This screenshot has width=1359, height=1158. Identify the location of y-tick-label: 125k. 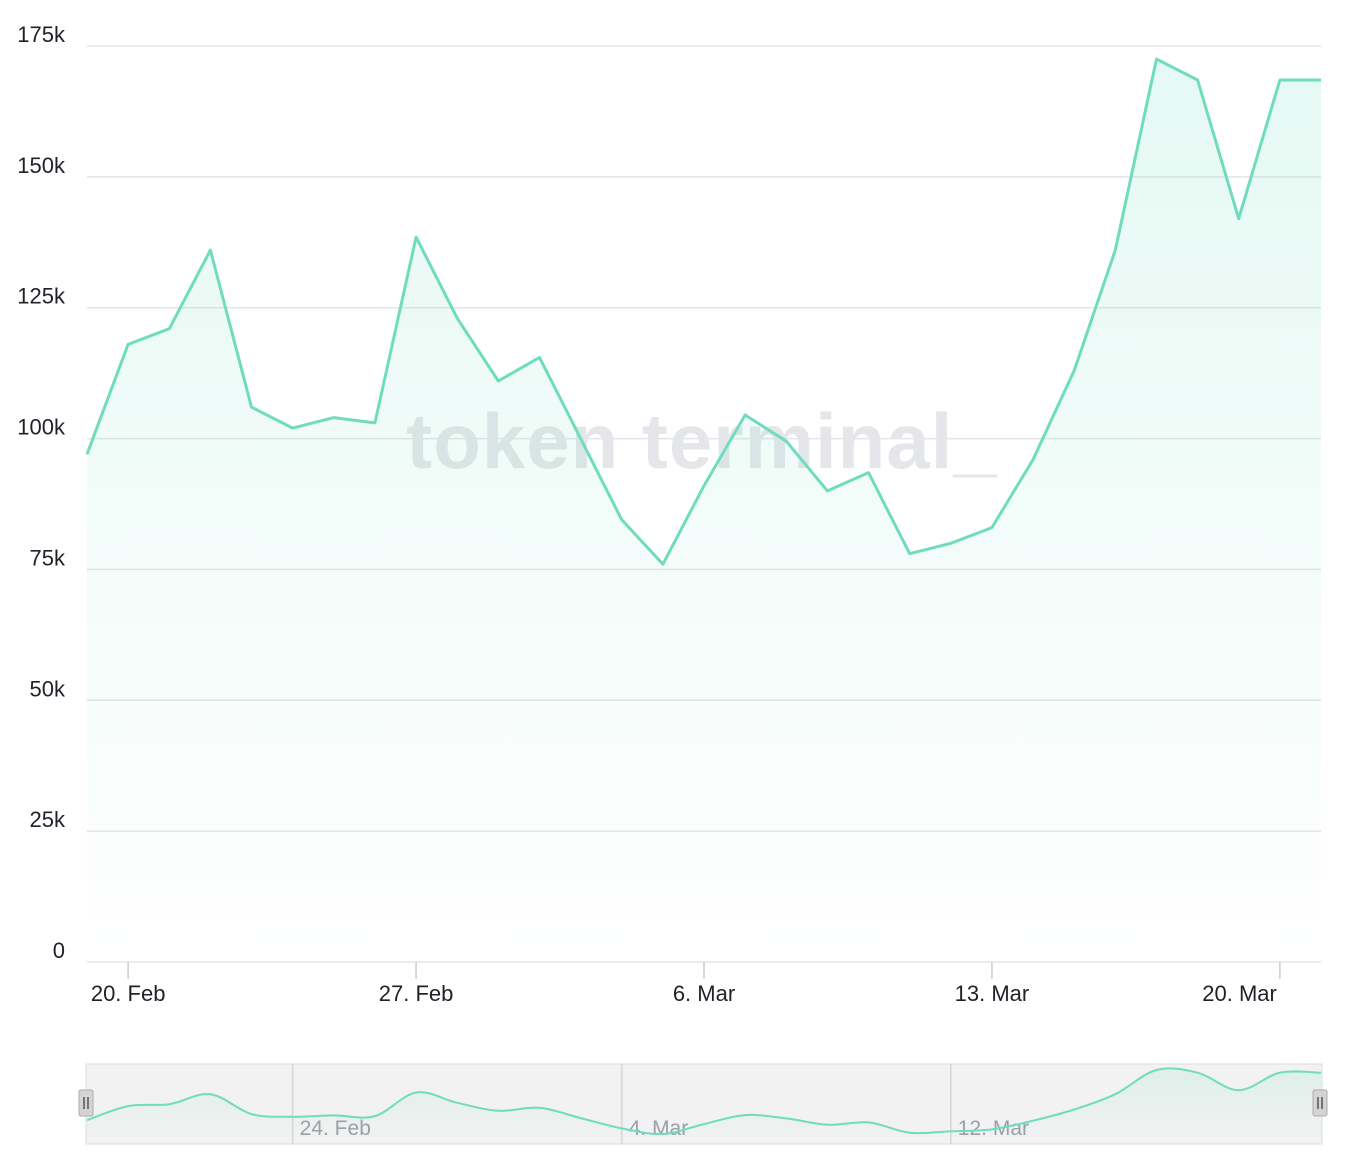
(41, 296).